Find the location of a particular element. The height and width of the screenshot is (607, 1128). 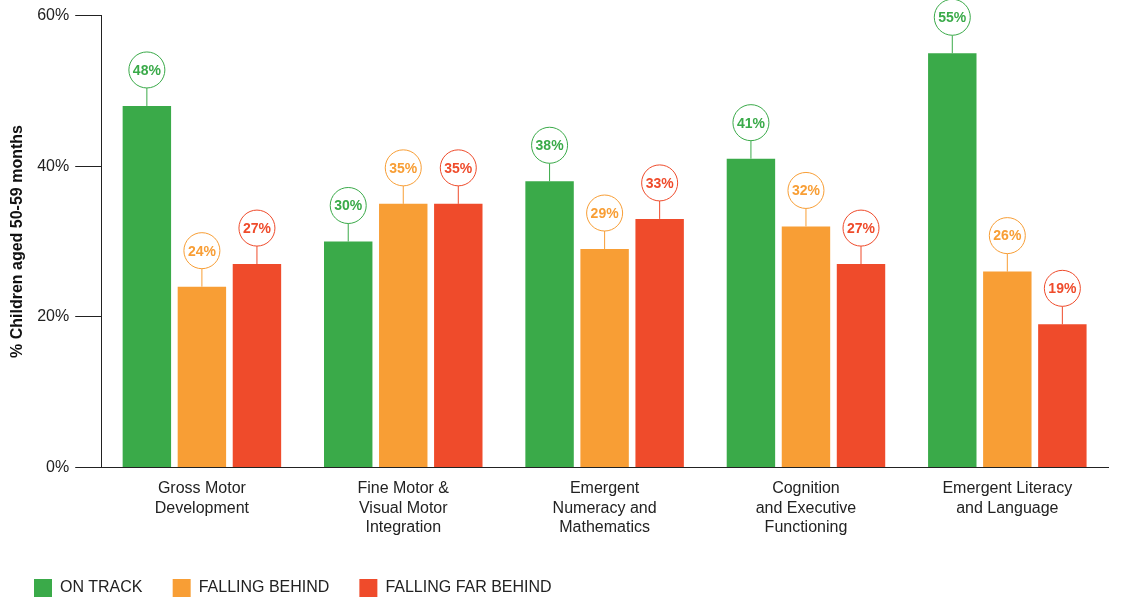

y-axis-title: % Children aged 50-59 months is located at coordinates (17, 241).